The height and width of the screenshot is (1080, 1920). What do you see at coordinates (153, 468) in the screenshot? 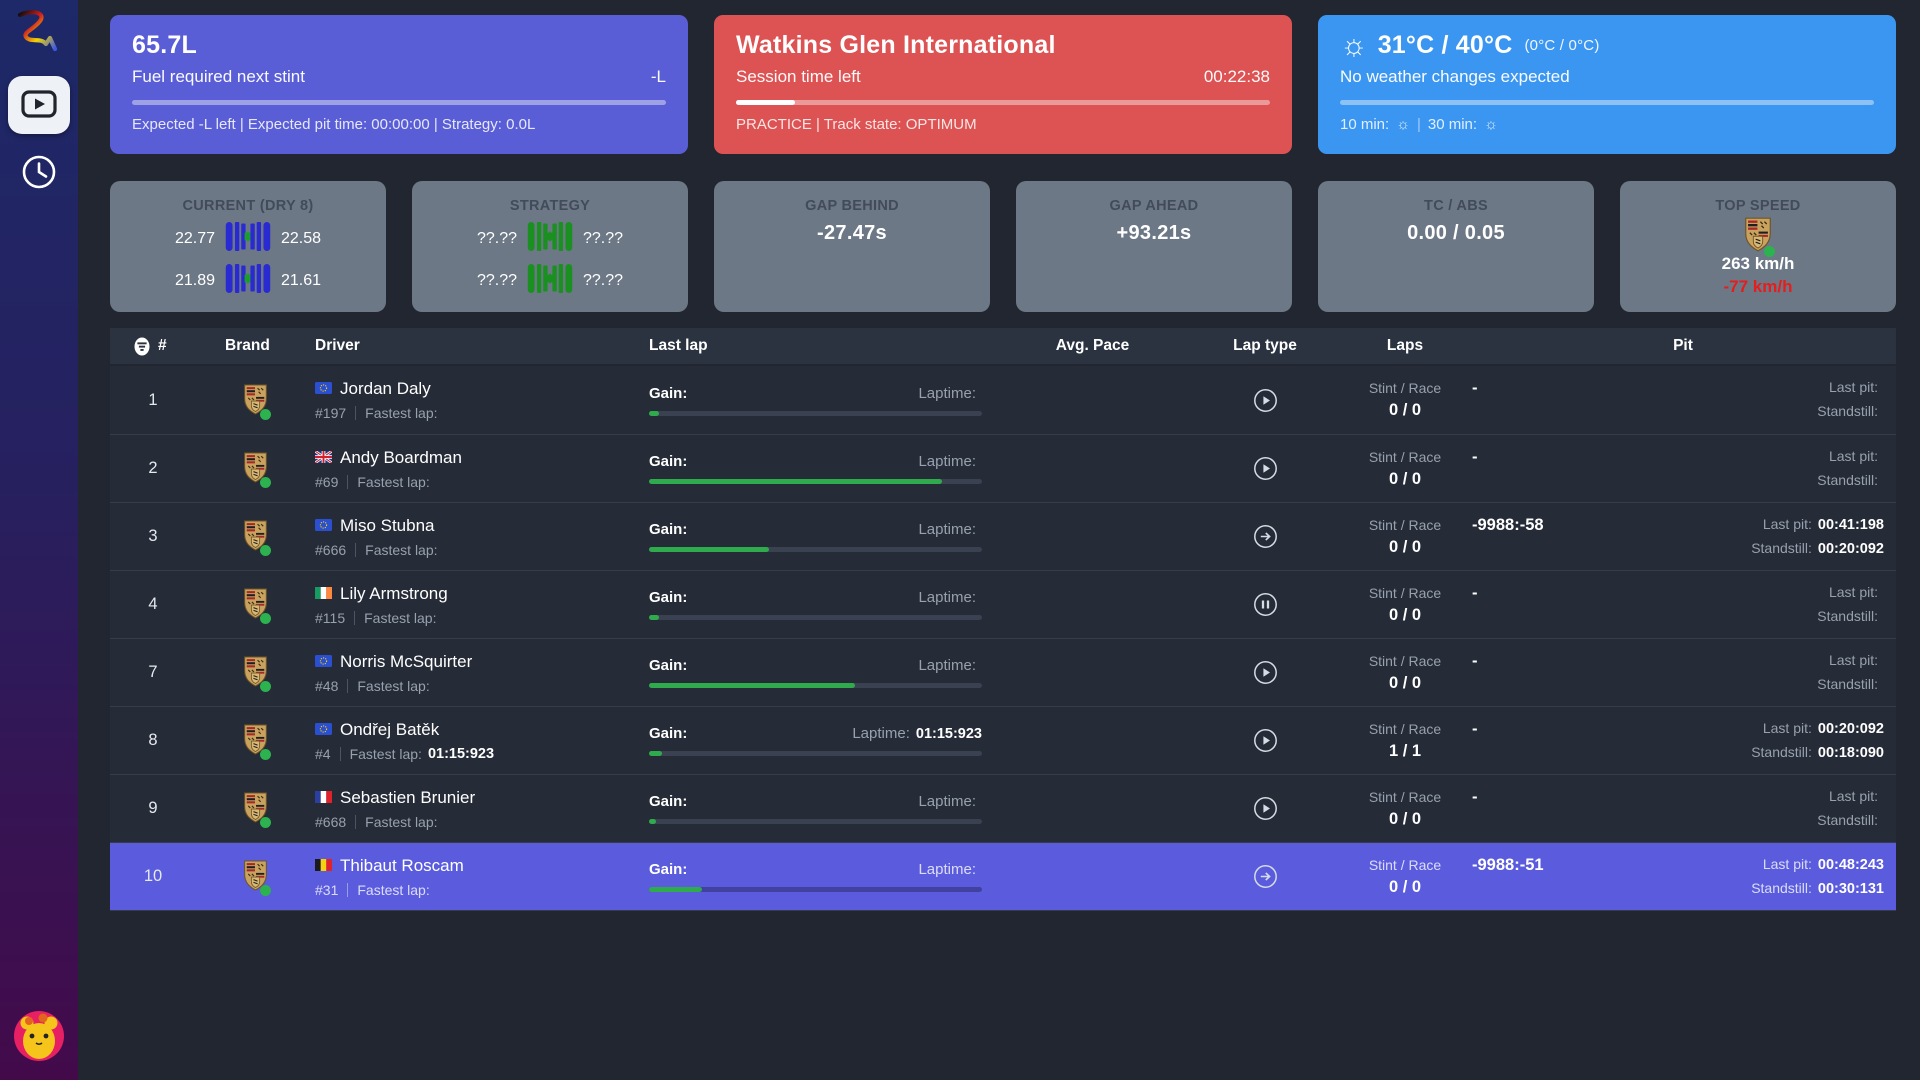
I see `position: 2` at bounding box center [153, 468].